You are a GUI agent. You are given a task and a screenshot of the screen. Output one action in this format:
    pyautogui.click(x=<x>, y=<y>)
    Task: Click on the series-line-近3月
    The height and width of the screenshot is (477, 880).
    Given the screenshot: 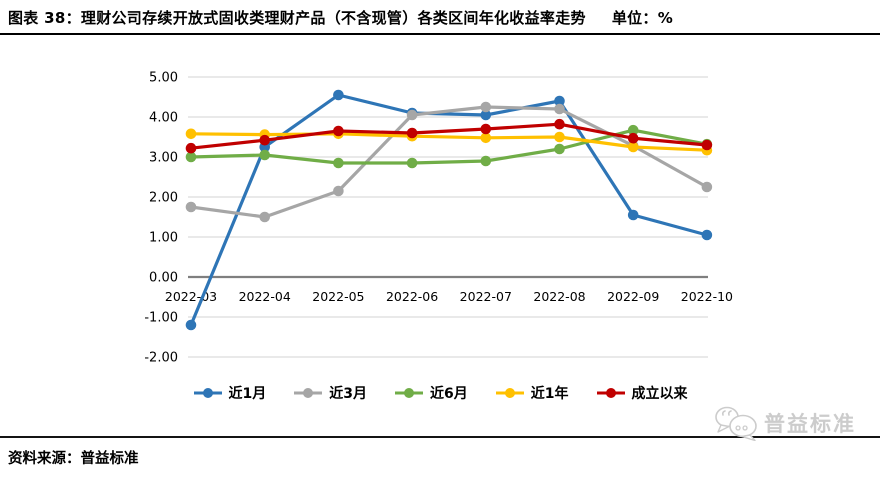 What is the action you would take?
    pyautogui.click(x=449, y=162)
    